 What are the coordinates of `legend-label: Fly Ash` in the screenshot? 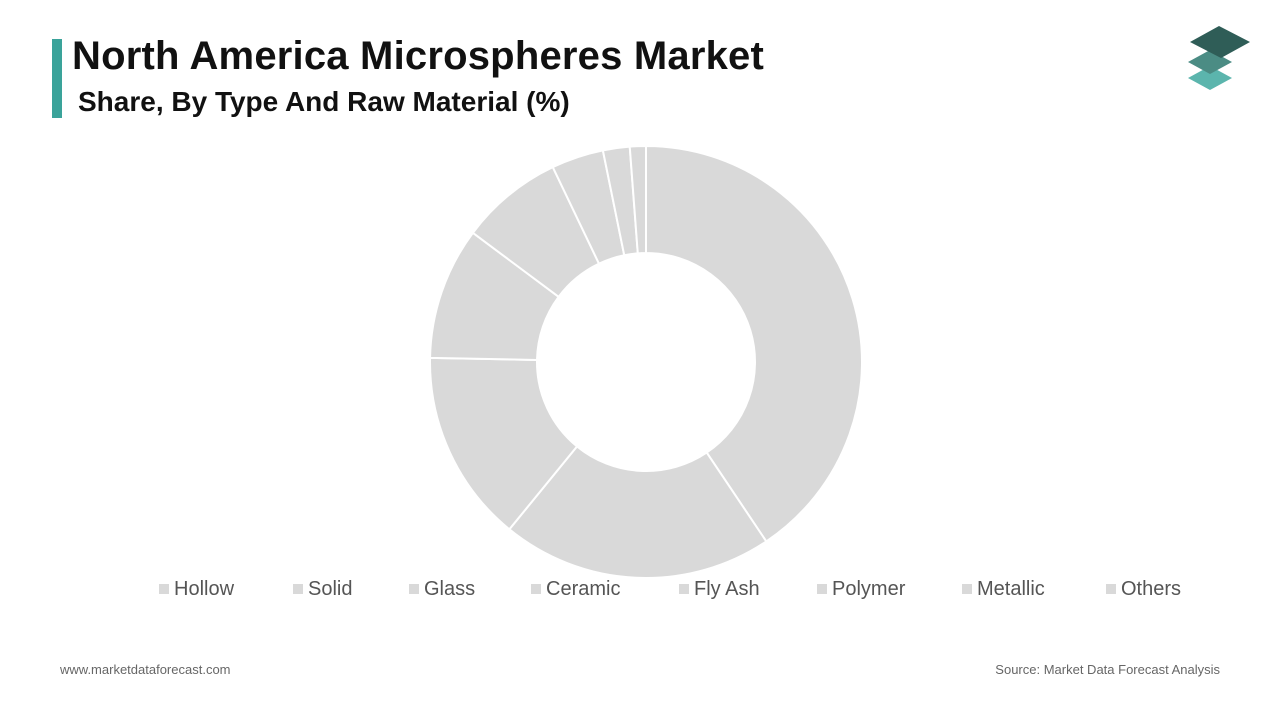 It's located at (727, 589).